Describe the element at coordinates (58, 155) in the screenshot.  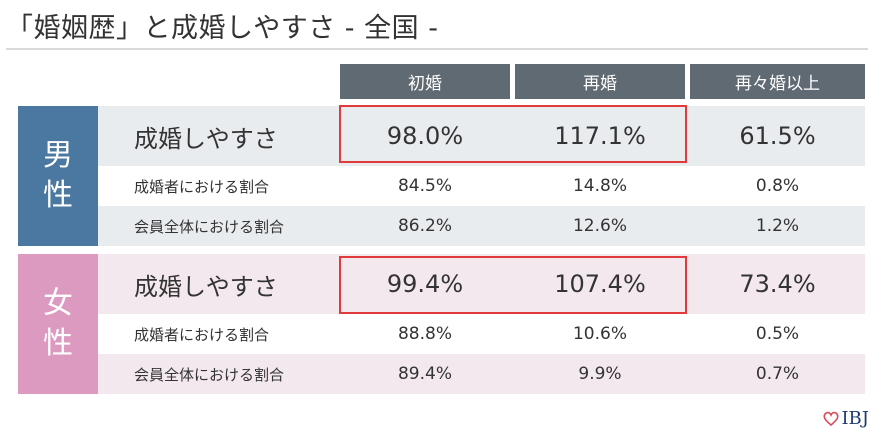
I see `group-label-male-line1: 男` at that location.